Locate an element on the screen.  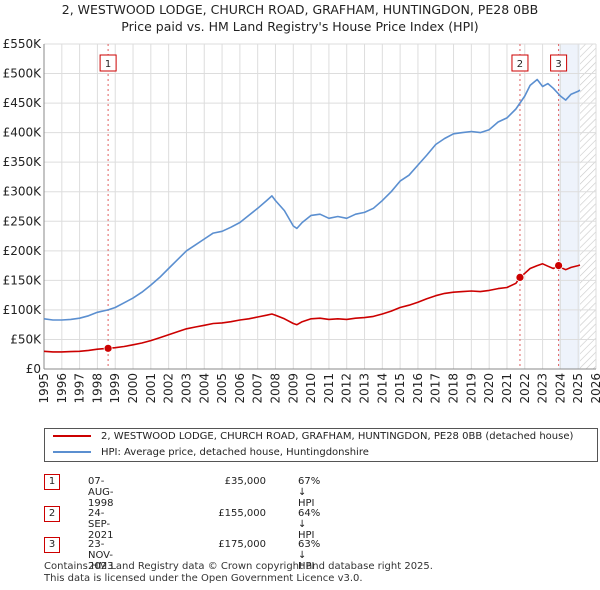
x-tick-label: 2001 is located at coordinates (151, 388).